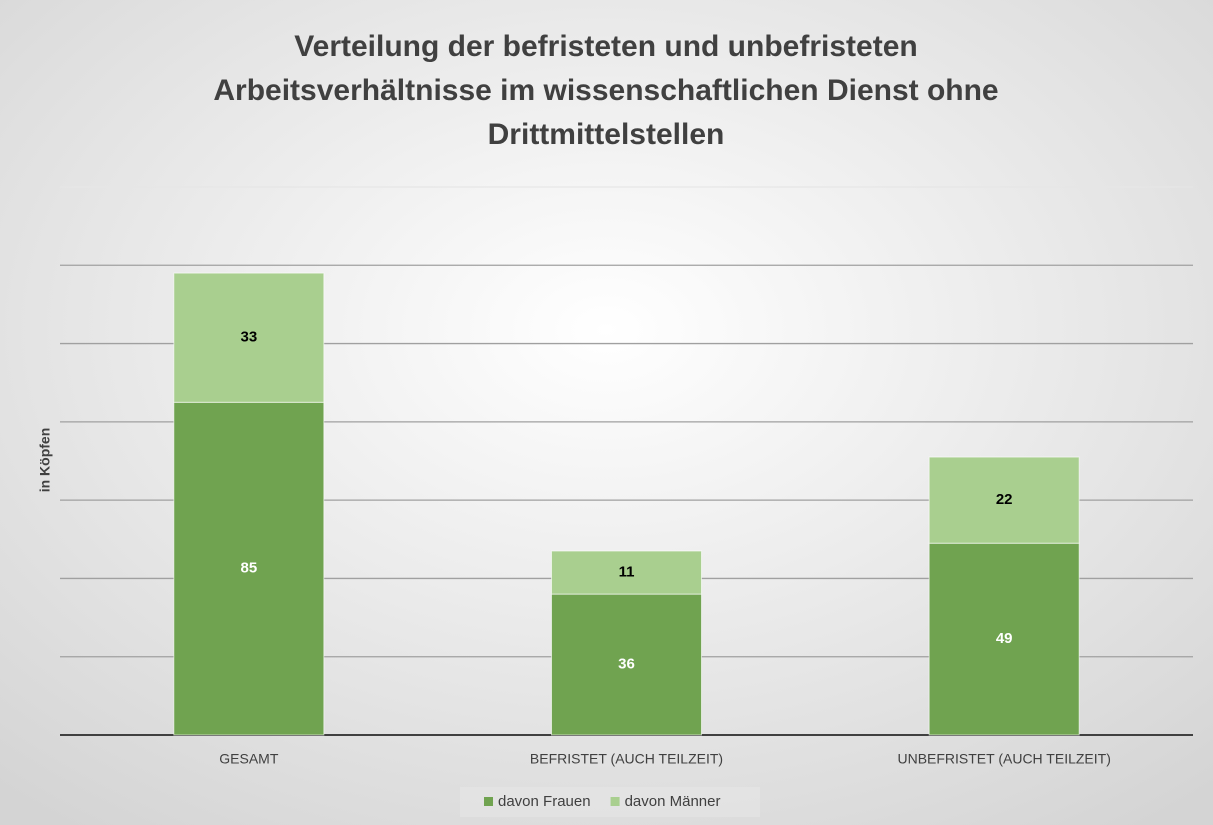  I want to click on data-label: 85, so click(248, 568).